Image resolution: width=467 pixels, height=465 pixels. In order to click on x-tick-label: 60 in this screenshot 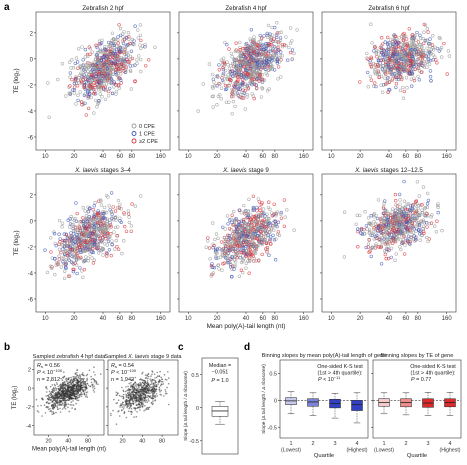, I will do `click(120, 319)`.